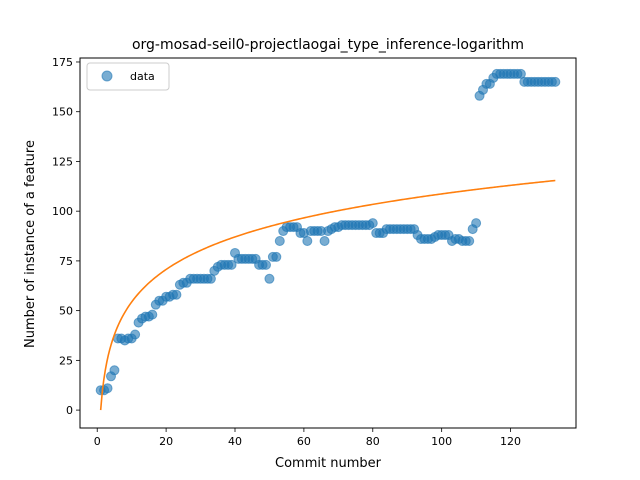 The width and height of the screenshot is (640, 480). What do you see at coordinates (328, 463) in the screenshot?
I see `x-axis-label: Commit number` at bounding box center [328, 463].